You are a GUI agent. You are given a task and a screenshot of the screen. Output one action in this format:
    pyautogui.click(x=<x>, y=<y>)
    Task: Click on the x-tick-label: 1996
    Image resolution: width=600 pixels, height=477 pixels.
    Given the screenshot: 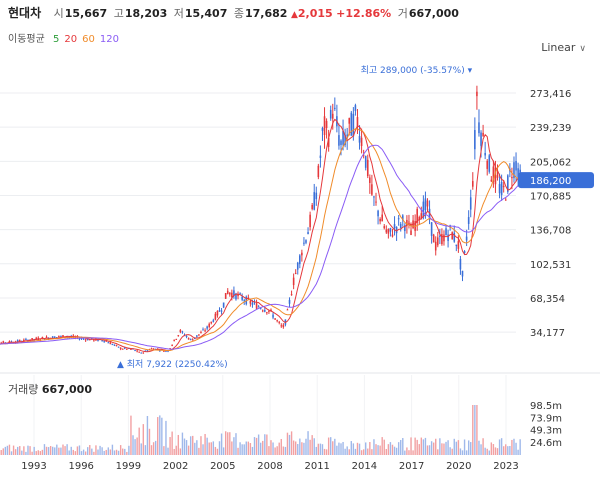 What is the action you would take?
    pyautogui.click(x=80, y=466)
    